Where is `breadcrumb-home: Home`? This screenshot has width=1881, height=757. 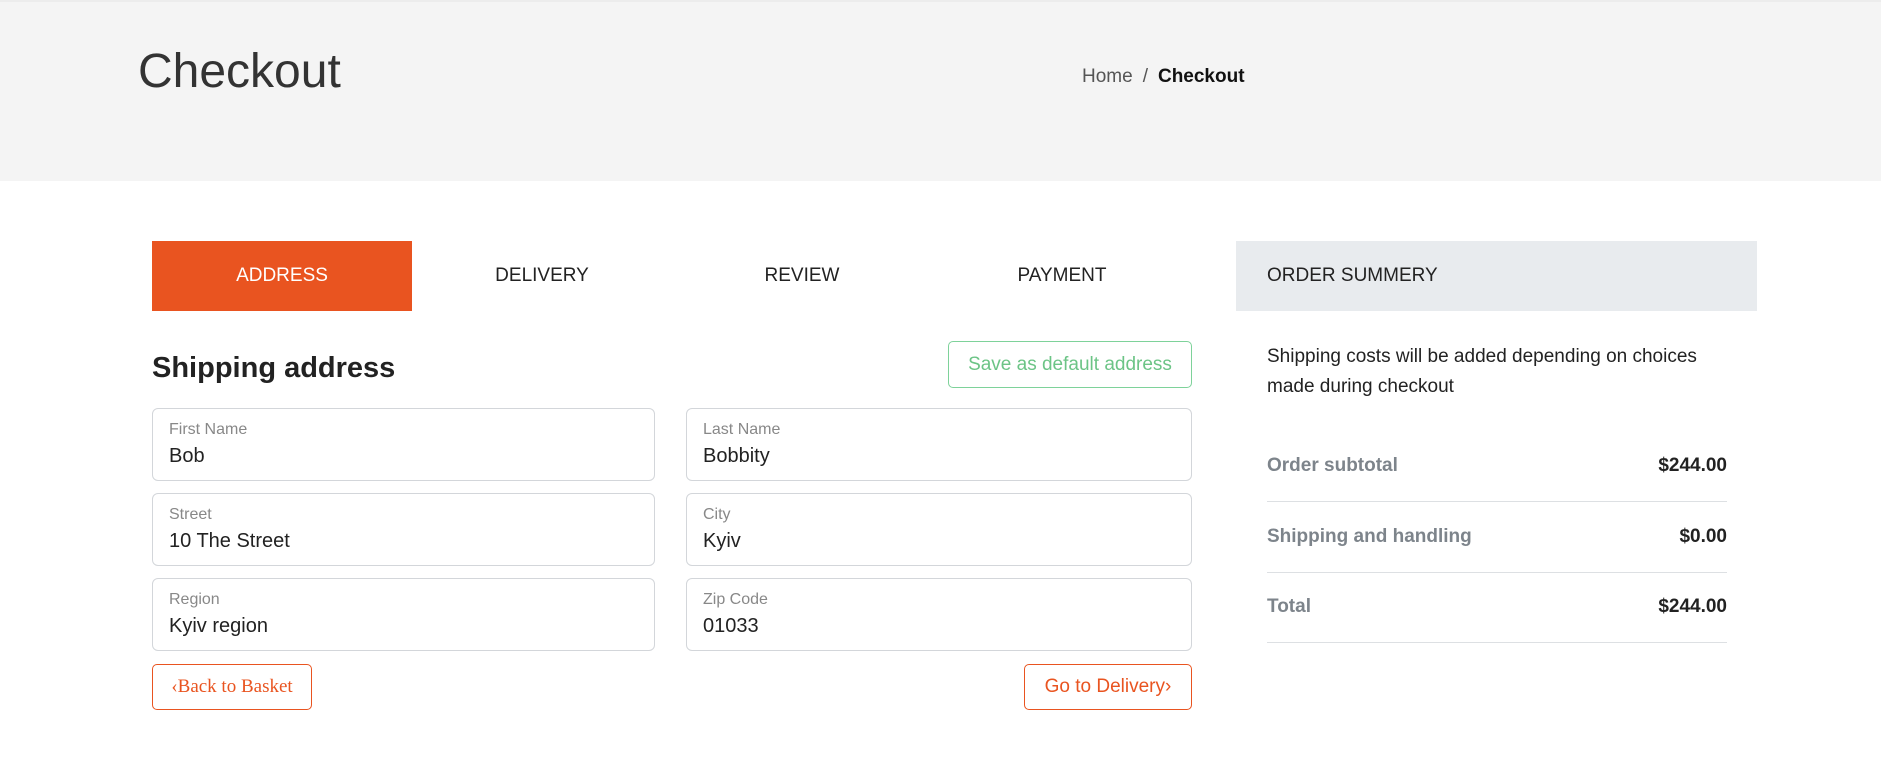
breadcrumb-home: Home is located at coordinates (1107, 76).